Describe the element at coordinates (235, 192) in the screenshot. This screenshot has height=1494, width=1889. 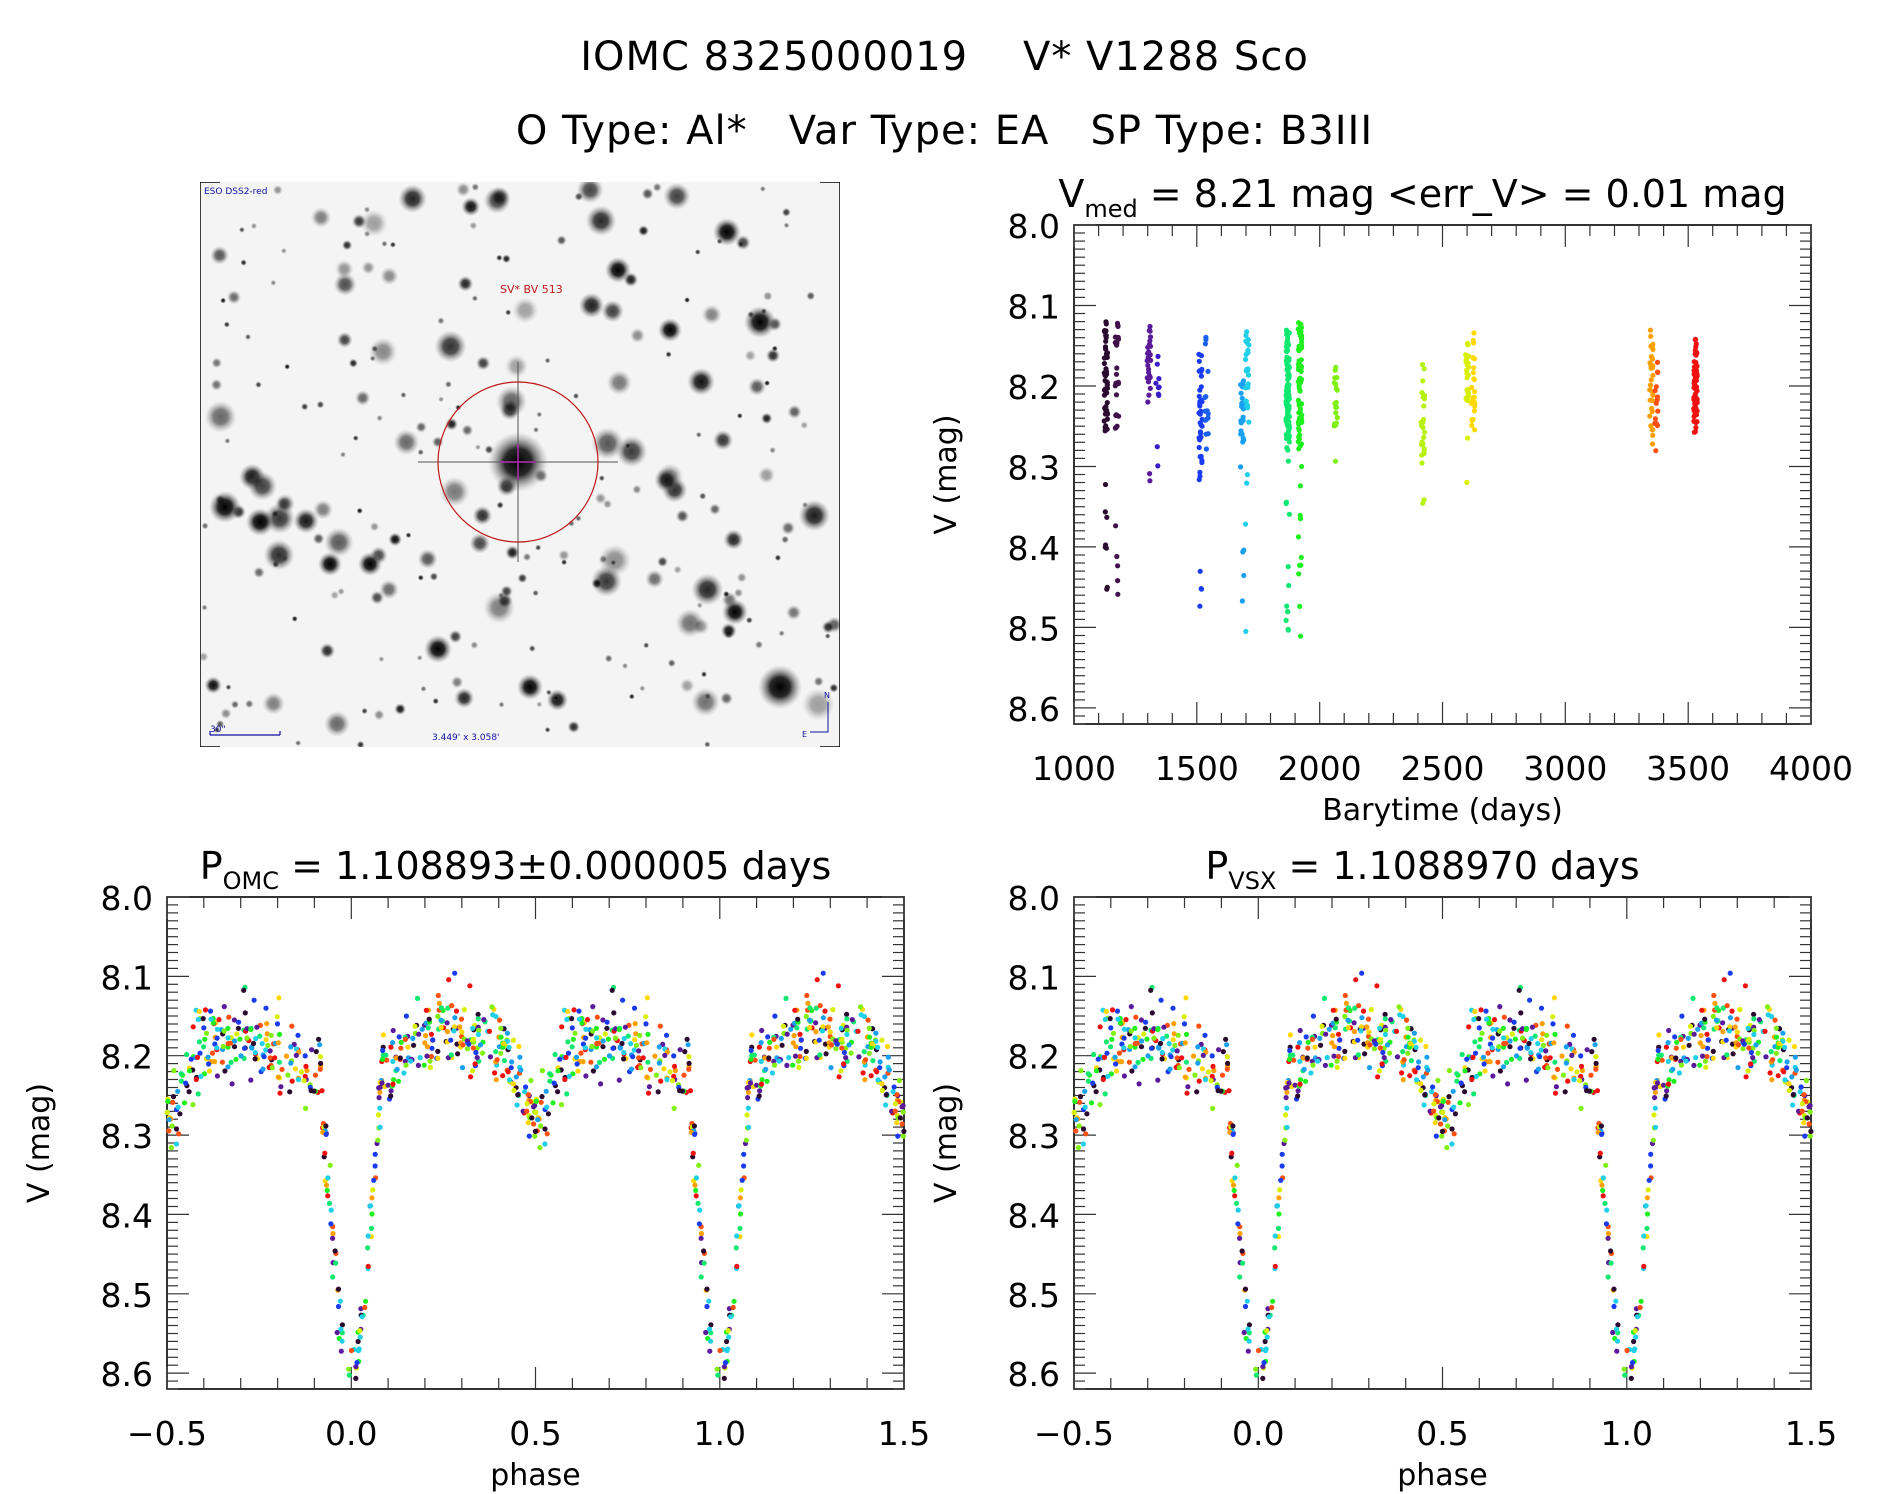
I see `survey-label: ESO DSS2-red` at that location.